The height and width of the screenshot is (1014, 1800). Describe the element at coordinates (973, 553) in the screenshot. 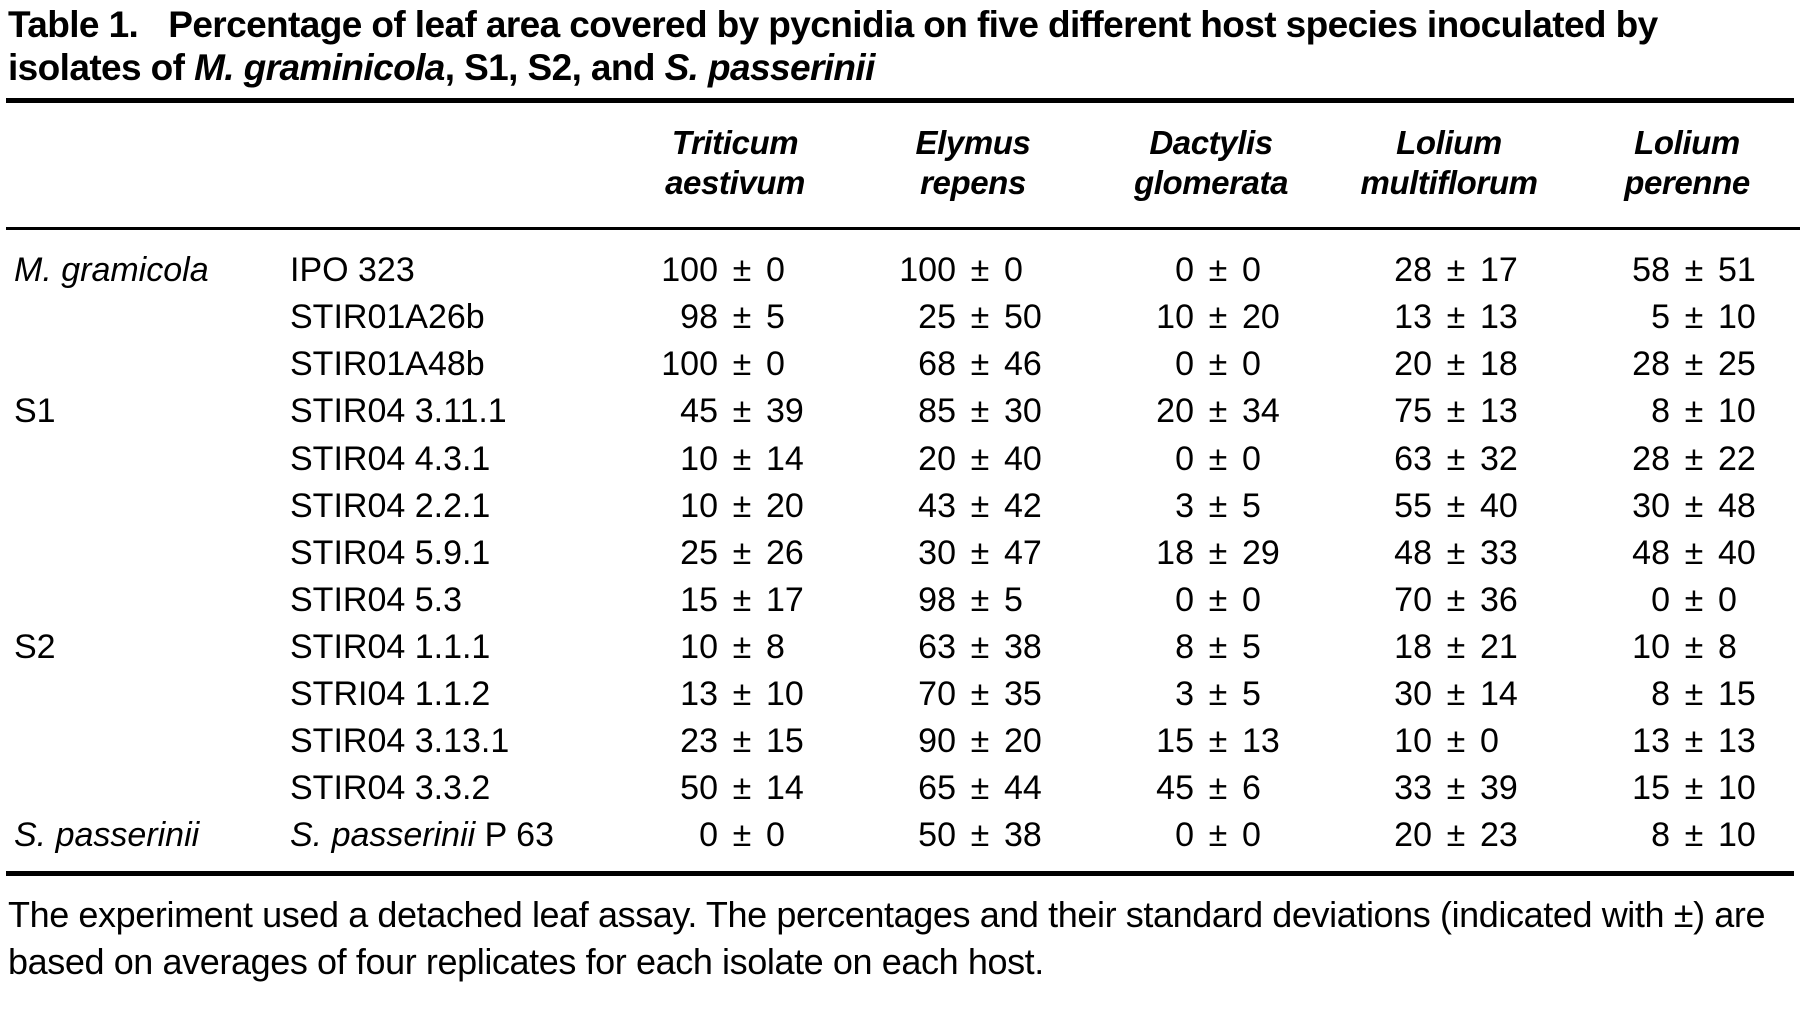

I see `value-cell: 30 ±47` at that location.